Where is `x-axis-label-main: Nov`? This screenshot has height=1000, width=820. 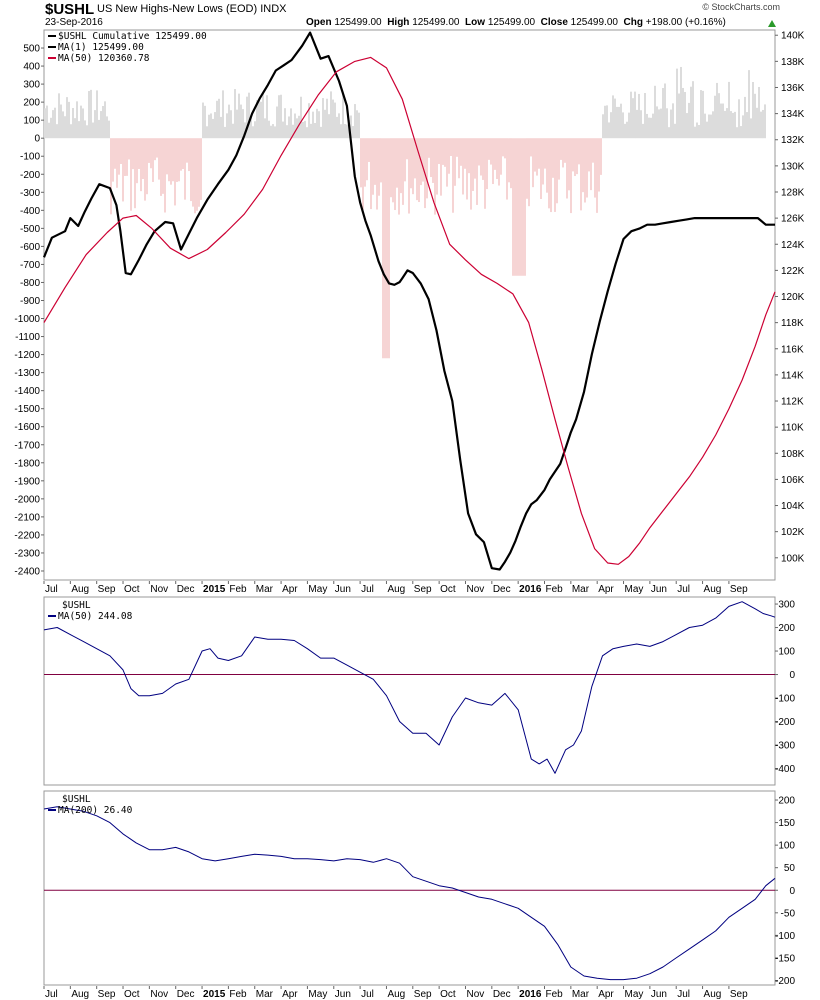 x-axis-label-main: Nov is located at coordinates (159, 589).